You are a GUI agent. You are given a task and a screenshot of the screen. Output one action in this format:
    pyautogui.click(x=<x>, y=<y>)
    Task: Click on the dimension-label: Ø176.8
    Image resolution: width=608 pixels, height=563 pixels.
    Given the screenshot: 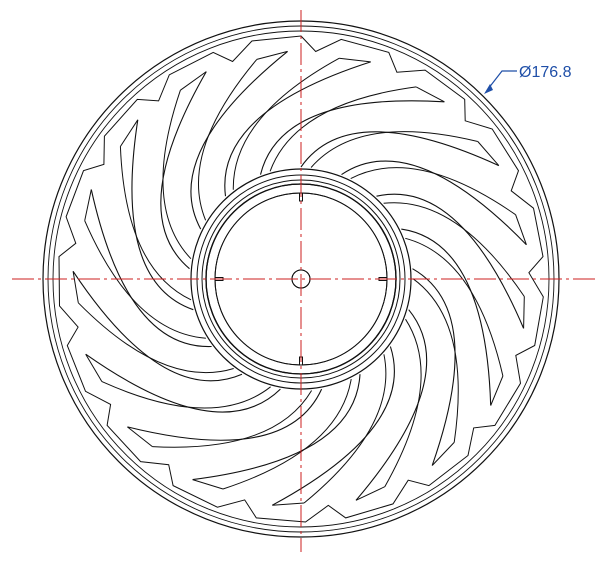 What is the action you would take?
    pyautogui.click(x=545, y=72)
    